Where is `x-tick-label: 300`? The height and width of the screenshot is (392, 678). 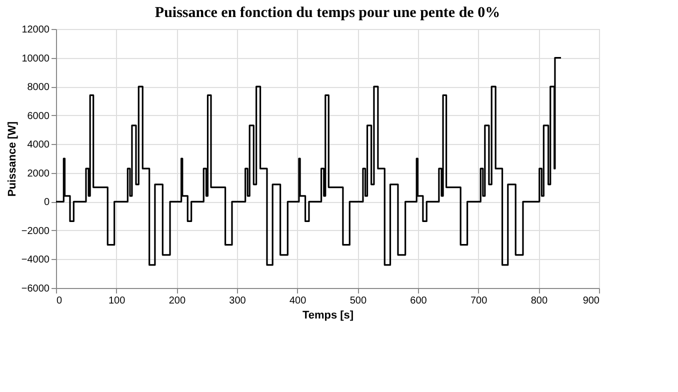 x-tick-label: 300 is located at coordinates (237, 301).